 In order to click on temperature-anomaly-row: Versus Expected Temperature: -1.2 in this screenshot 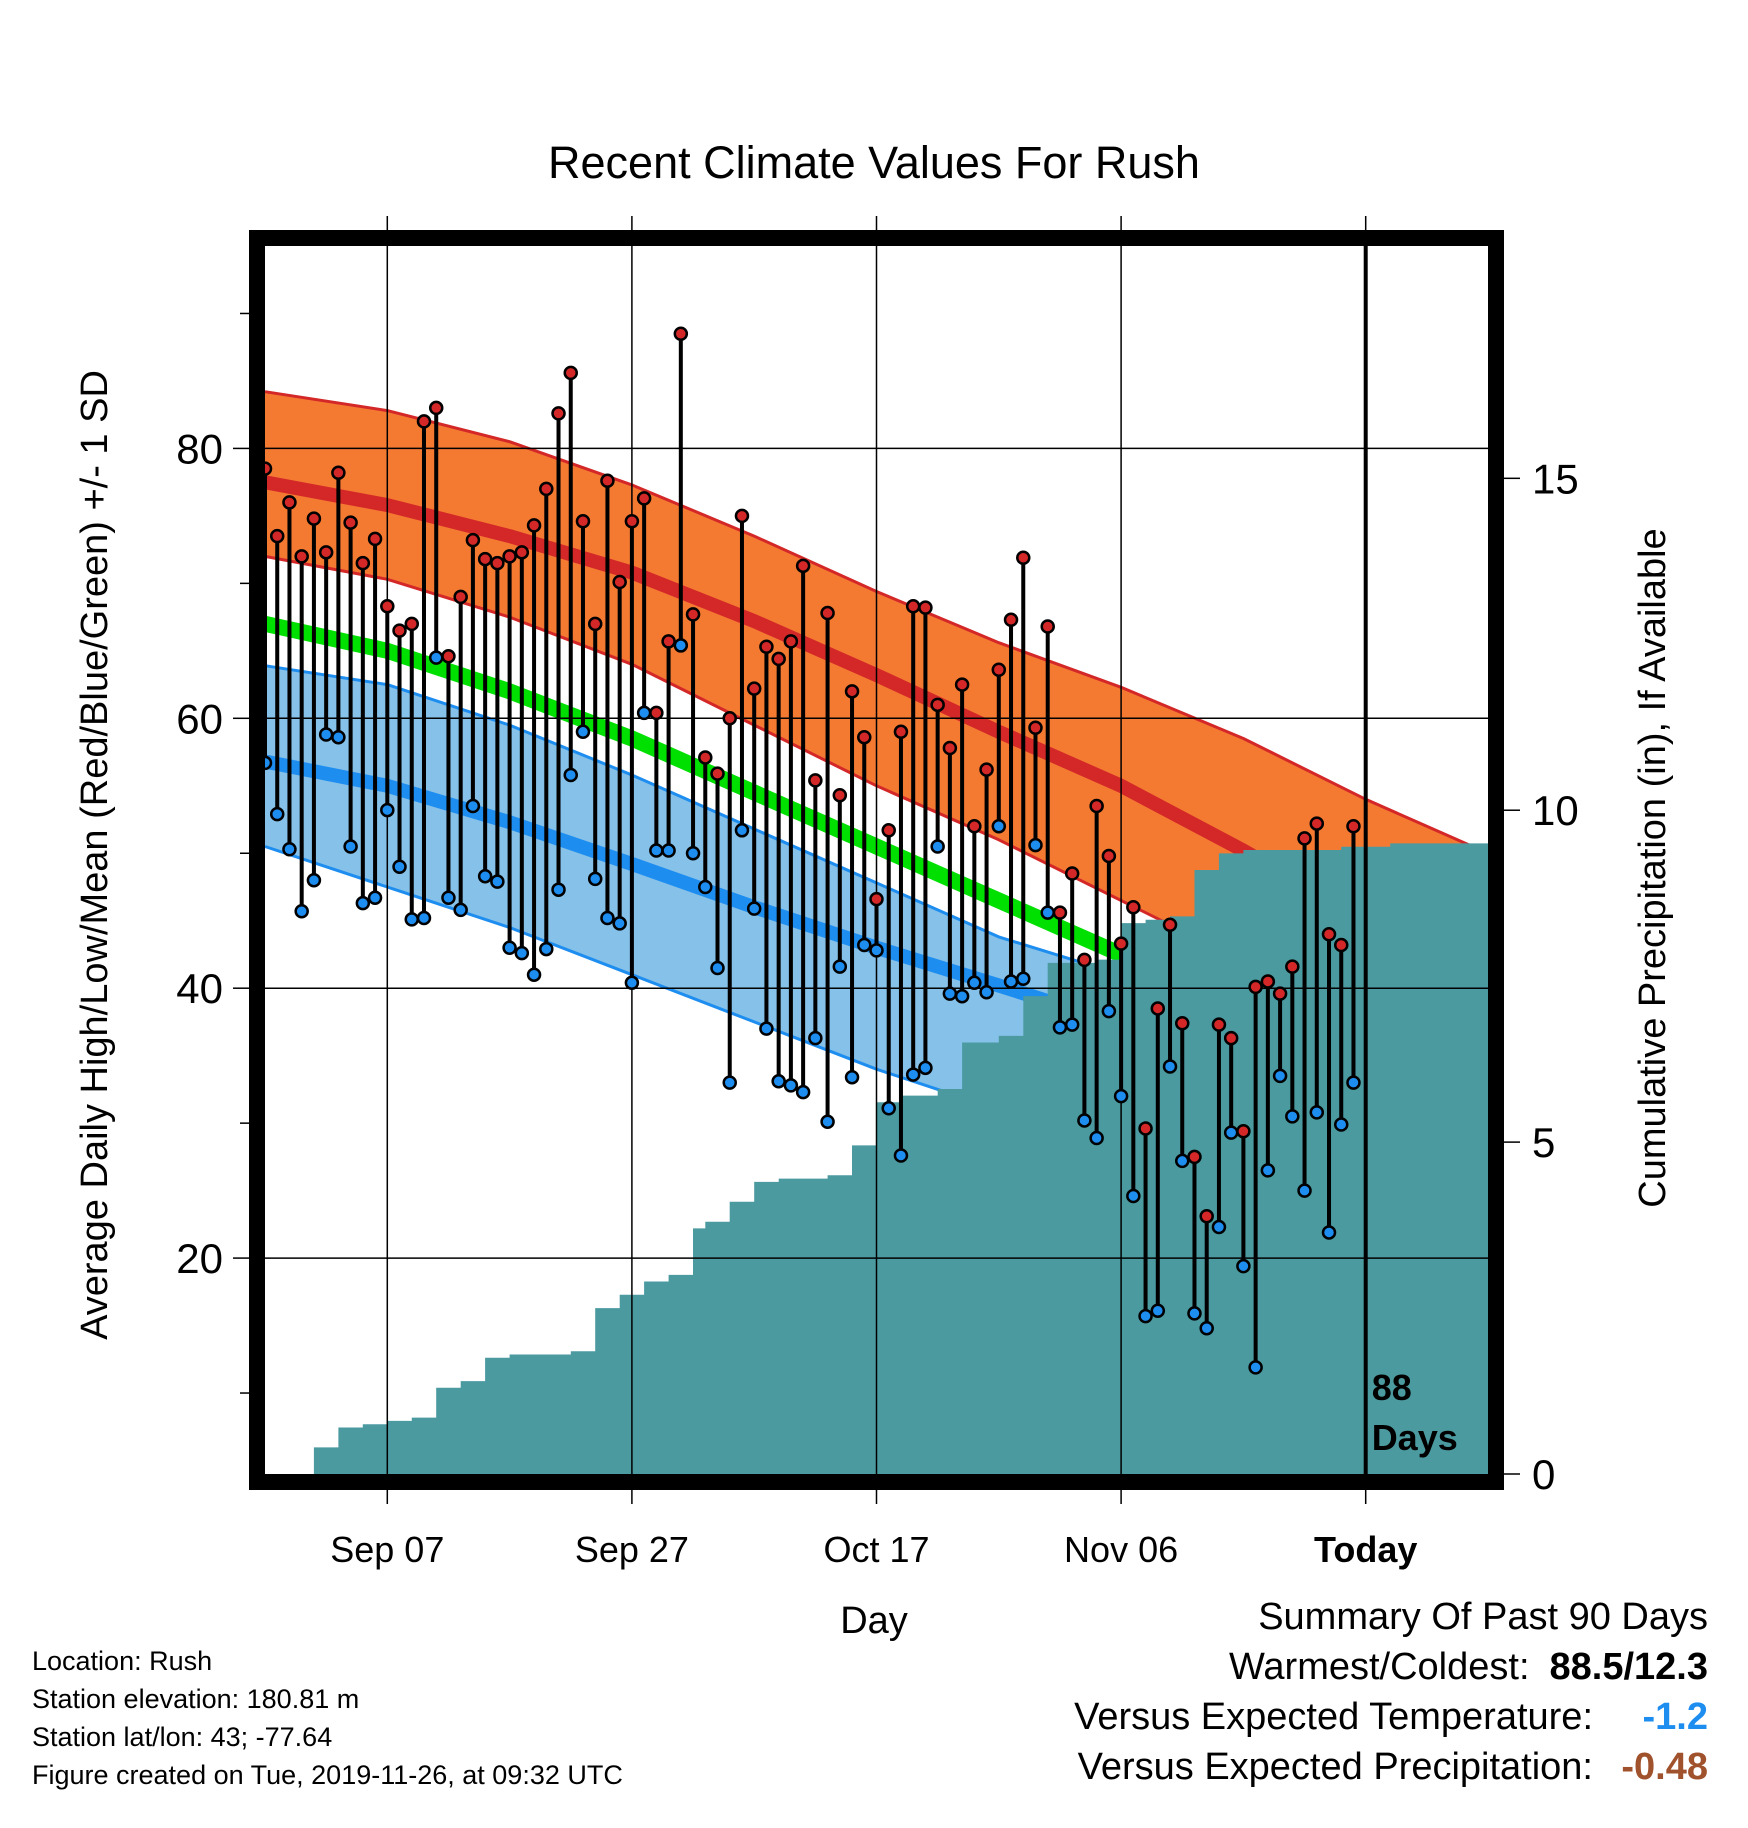, I will do `click(1391, 1717)`.